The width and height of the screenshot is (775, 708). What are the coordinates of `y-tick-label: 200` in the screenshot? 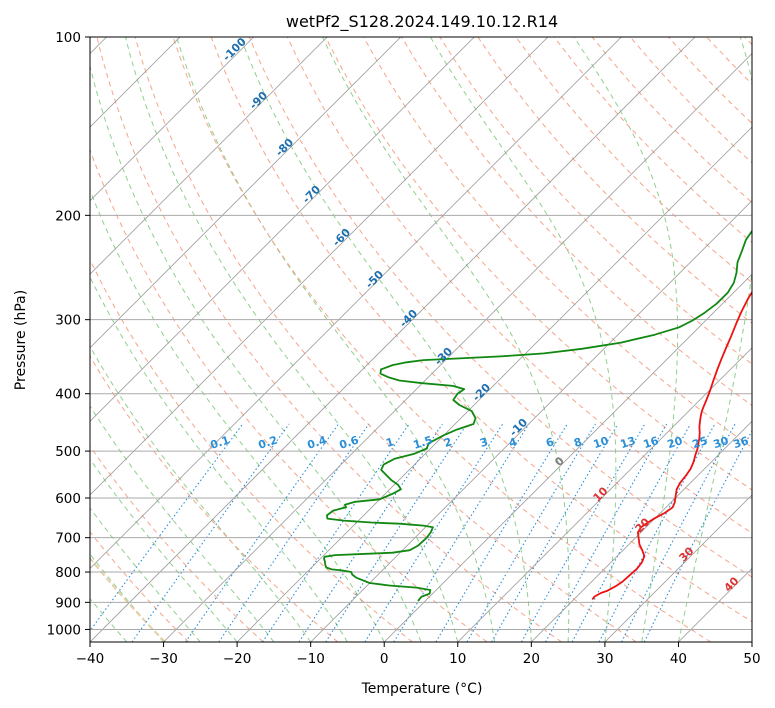 It's located at (68, 216).